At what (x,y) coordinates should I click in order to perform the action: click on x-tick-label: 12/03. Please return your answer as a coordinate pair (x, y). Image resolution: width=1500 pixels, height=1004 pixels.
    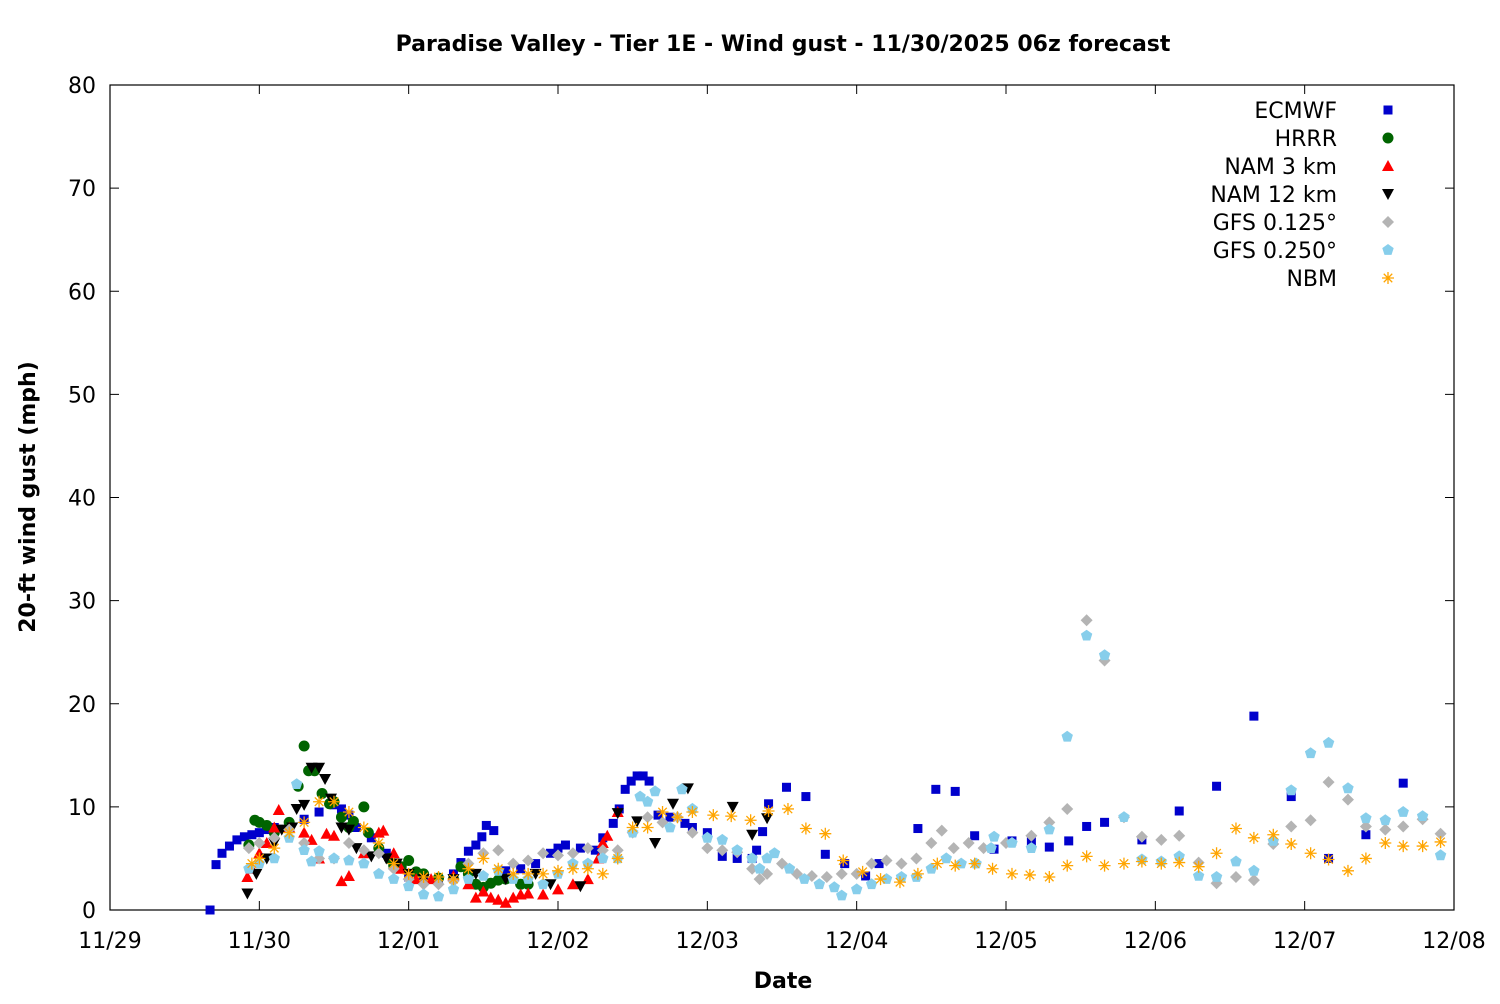
    Looking at the image, I should click on (707, 941).